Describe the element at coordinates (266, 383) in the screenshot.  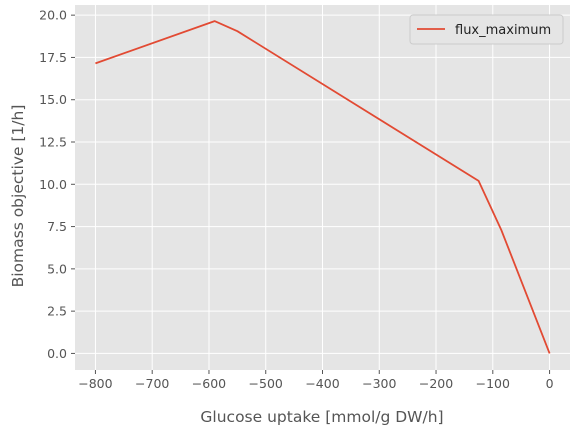
I see `x-tick-label: −500` at that location.